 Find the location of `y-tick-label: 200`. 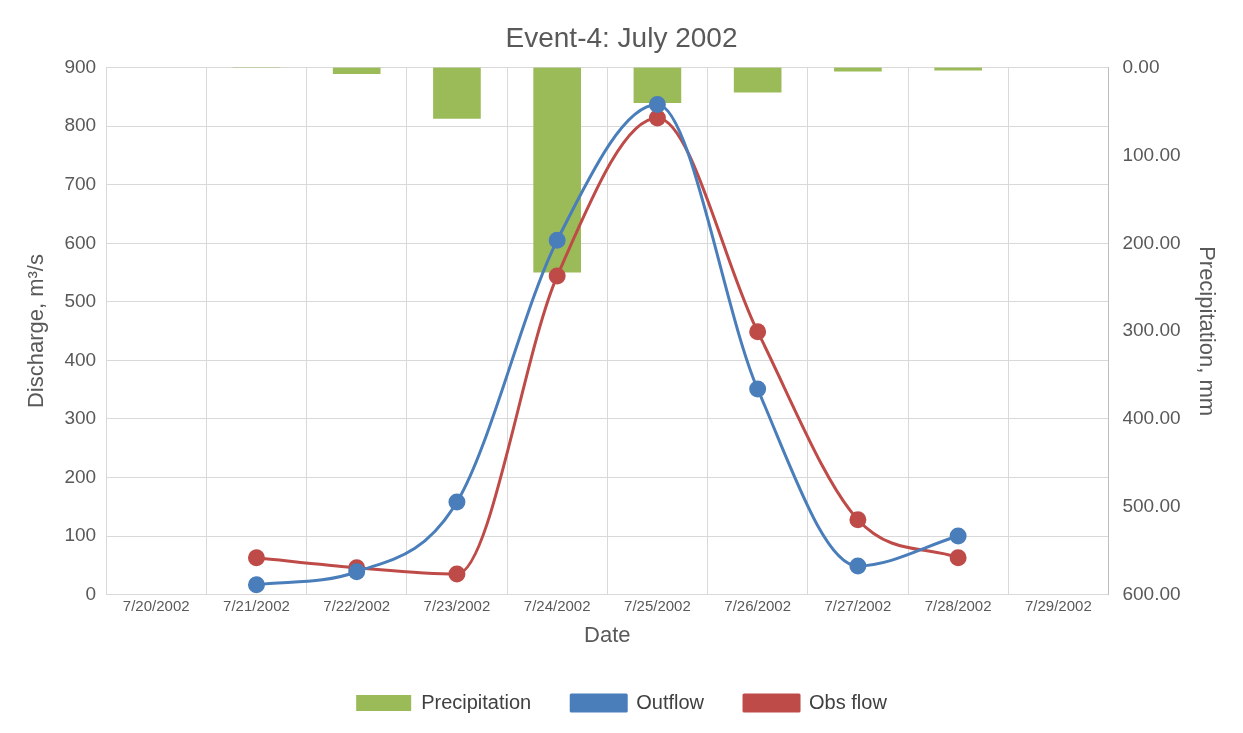

y-tick-label: 200 is located at coordinates (80, 476).